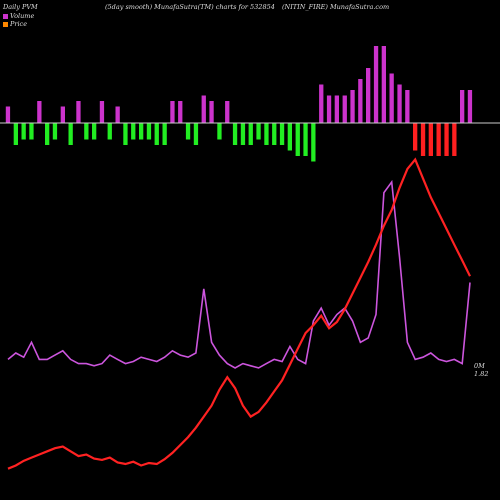 Image resolution: width=500 pixels, height=500 pixels. Describe the element at coordinates (336, 7) in the screenshot. I see `chart-header-right: (NITIN_FIRE) MunafaSutra.com` at that location.